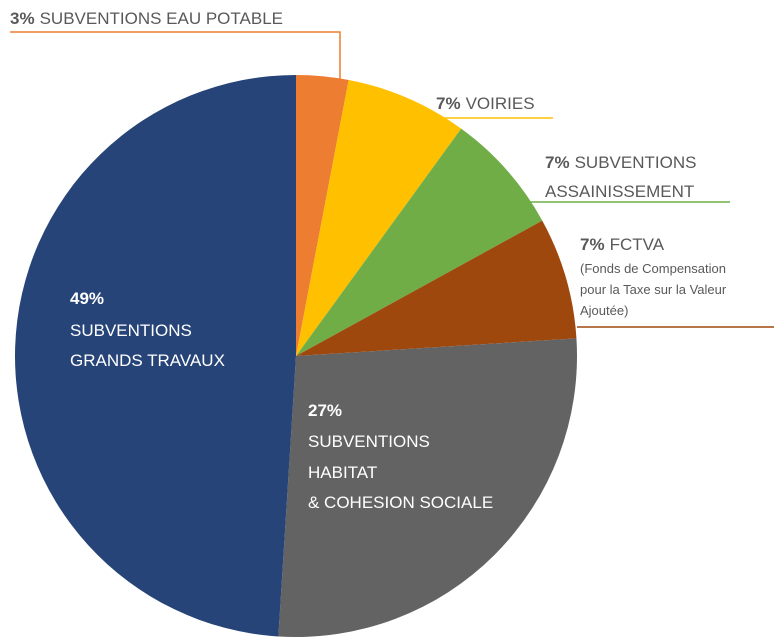 The height and width of the screenshot is (640, 774). I want to click on slice-name: ASSAINISSEMENT, so click(619, 191).